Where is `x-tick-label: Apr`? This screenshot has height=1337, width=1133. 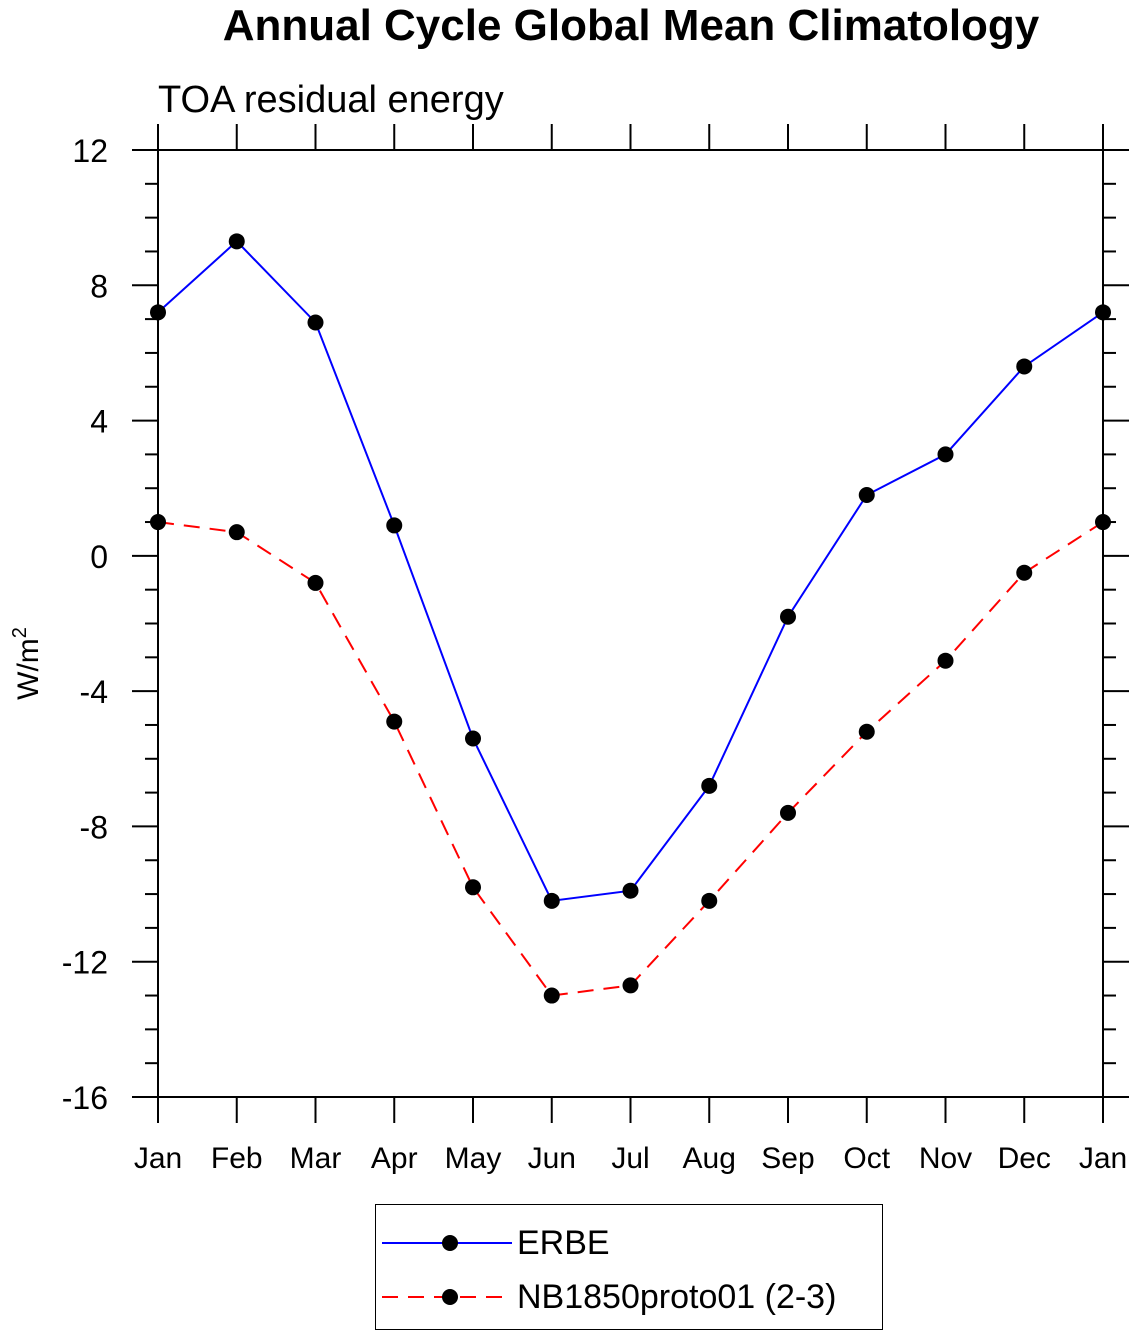 x-tick-label: Apr is located at coordinates (394, 1158).